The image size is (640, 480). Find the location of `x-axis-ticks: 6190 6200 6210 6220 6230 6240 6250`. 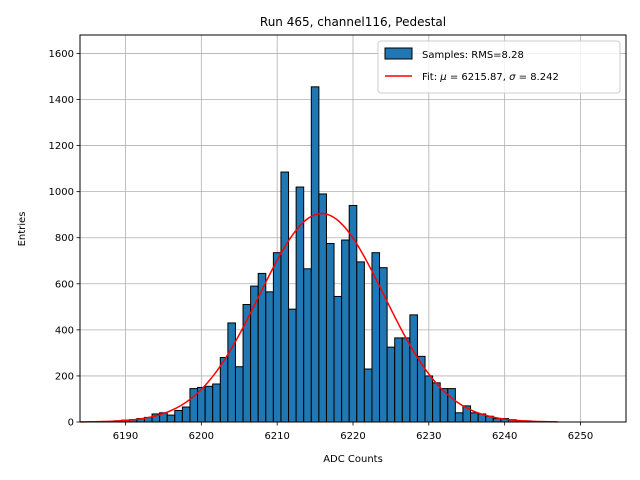

x-axis-ticks: 6190 6200 6210 6220 6230 6240 6250 is located at coordinates (353, 432).